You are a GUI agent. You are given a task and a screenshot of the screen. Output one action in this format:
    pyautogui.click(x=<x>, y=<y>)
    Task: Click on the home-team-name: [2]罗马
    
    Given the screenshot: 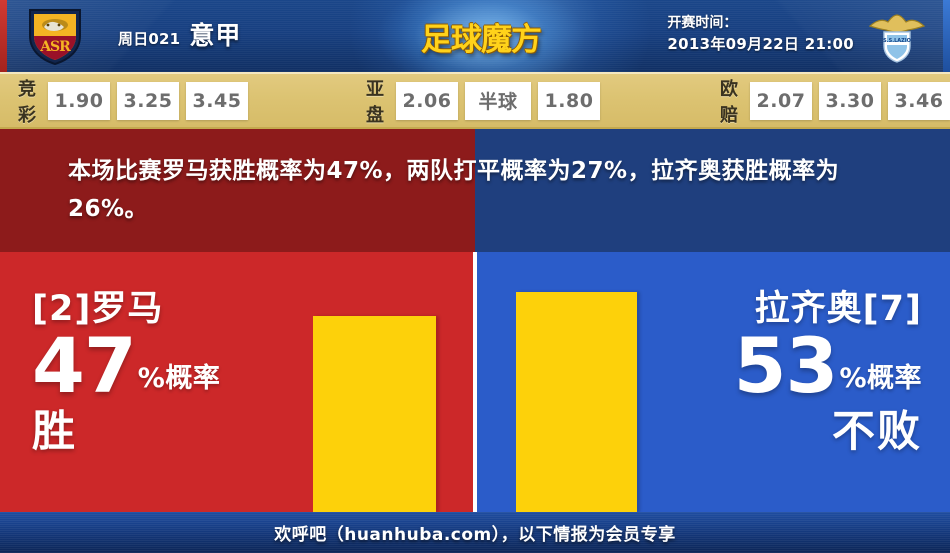 What is the action you would take?
    pyautogui.click(x=98, y=309)
    